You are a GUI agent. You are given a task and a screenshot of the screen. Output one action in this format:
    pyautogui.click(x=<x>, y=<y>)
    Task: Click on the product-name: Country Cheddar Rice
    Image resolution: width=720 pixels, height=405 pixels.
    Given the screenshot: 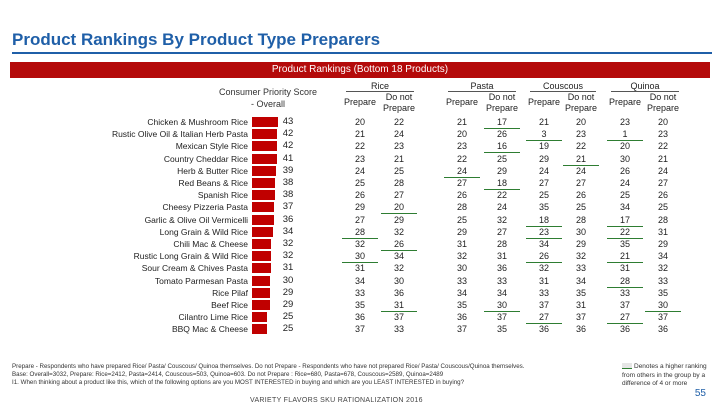 What is the action you would take?
    pyautogui.click(x=205, y=158)
    